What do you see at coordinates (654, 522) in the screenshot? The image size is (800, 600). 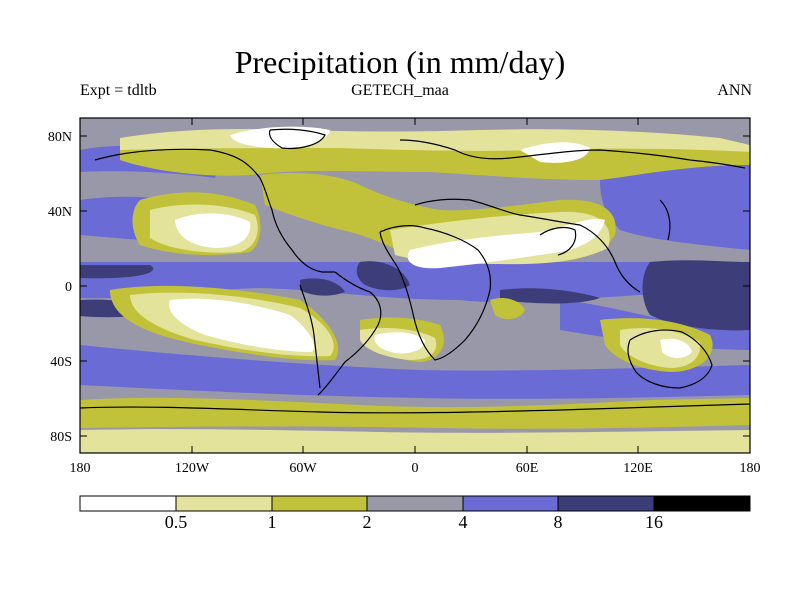 I see `colorbar-label: 16` at bounding box center [654, 522].